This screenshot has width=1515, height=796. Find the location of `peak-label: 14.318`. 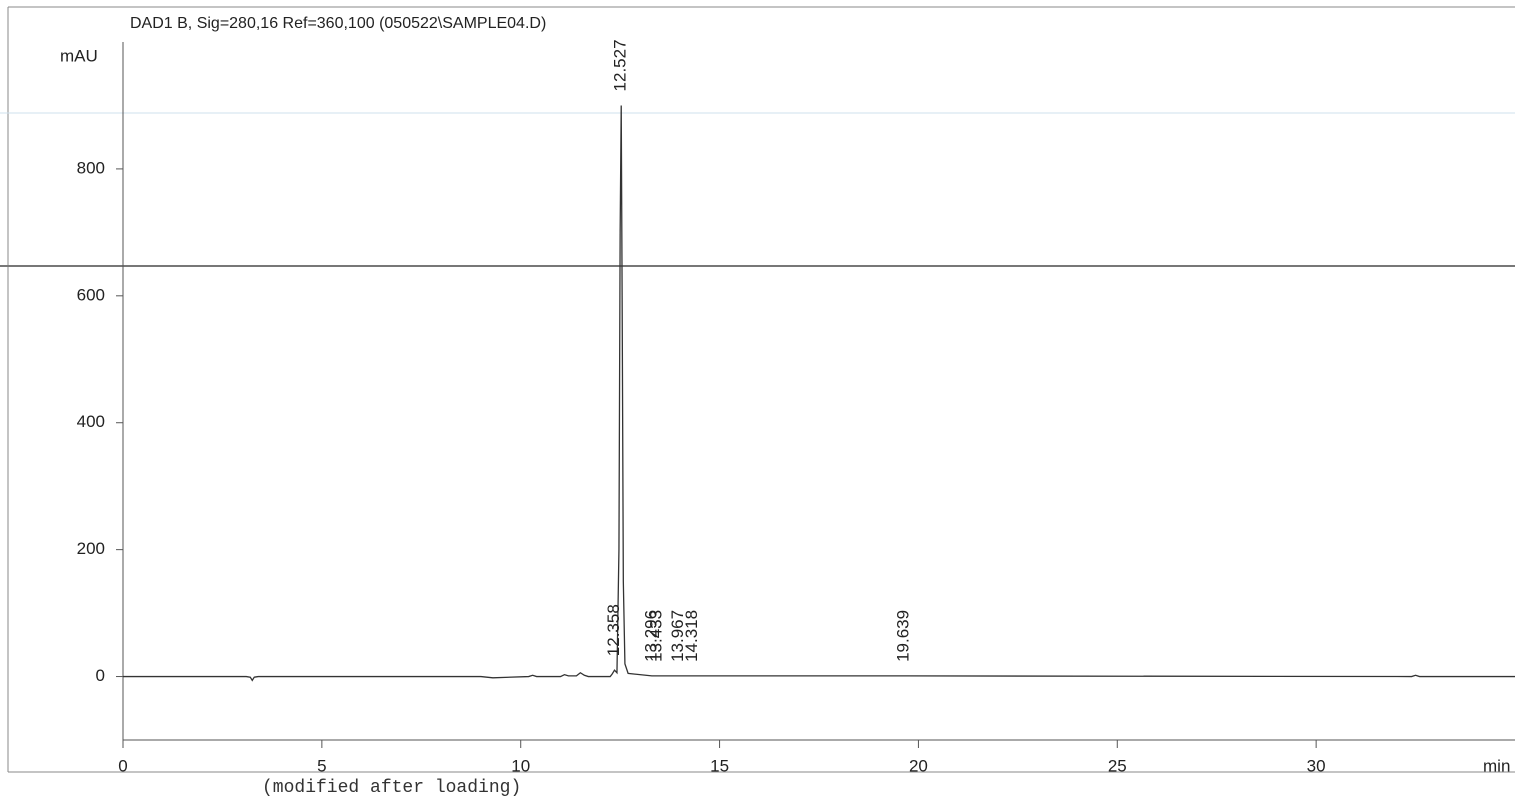

peak-label: 14.318 is located at coordinates (691, 636).